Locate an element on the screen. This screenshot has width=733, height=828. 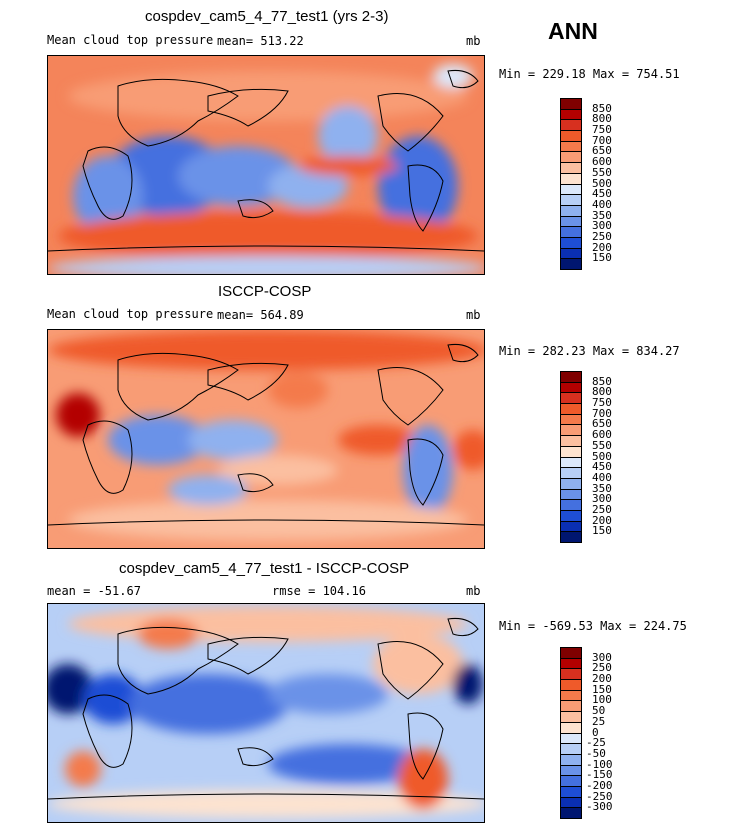
season-label: ANN is located at coordinates (573, 31).